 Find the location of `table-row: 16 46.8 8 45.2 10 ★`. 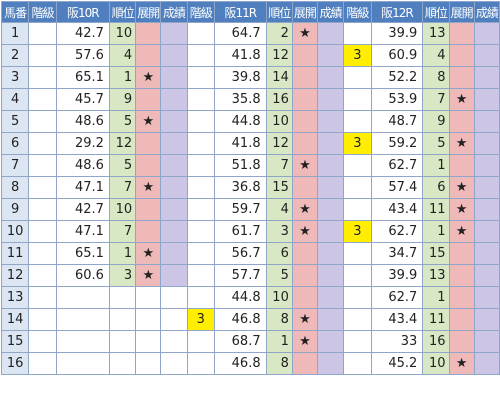

table-row: 16 46.8 8 45.2 10 ★ is located at coordinates (250, 363).